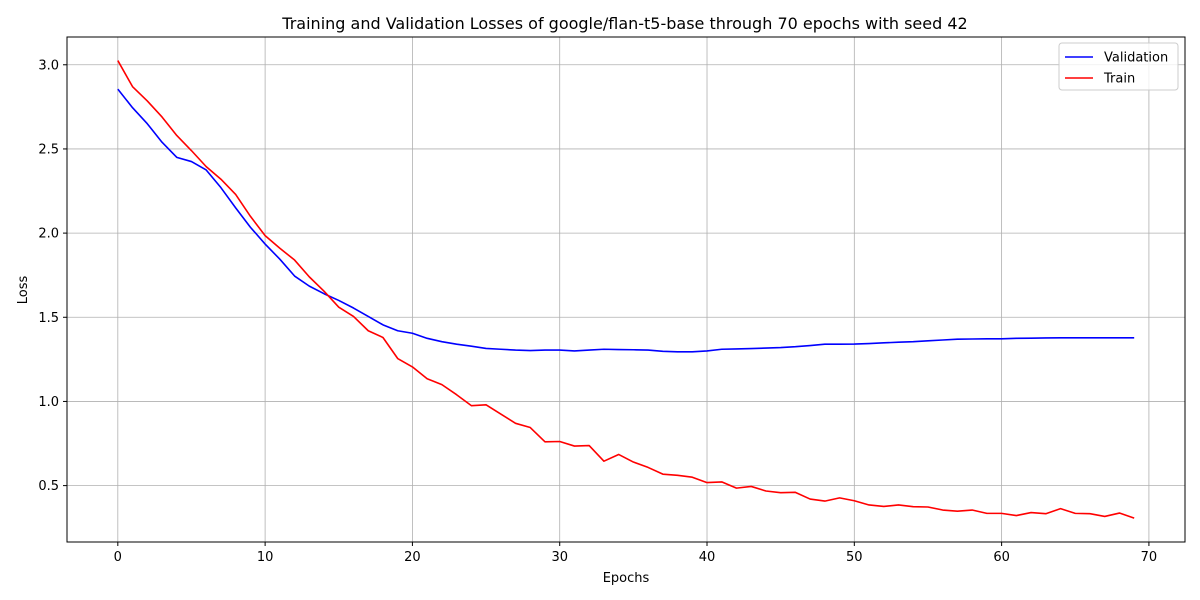  What do you see at coordinates (118, 557) in the screenshot?
I see `x-tick-label: 0` at bounding box center [118, 557].